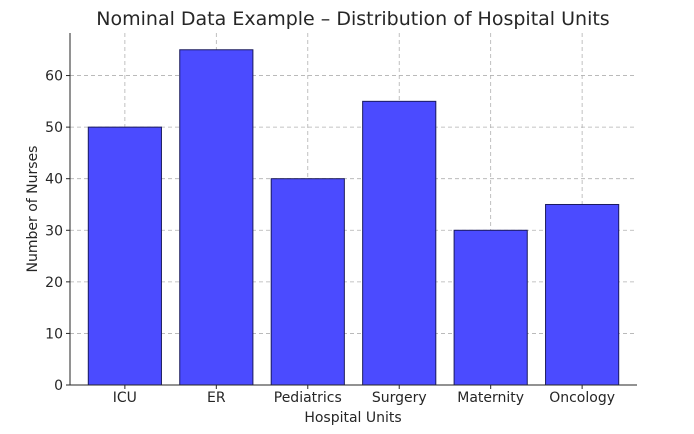  What do you see at coordinates (364, 395) in the screenshot?
I see `x-ticks: ICU ER Pediatrics Surgery Maternity Oncology` at bounding box center [364, 395].